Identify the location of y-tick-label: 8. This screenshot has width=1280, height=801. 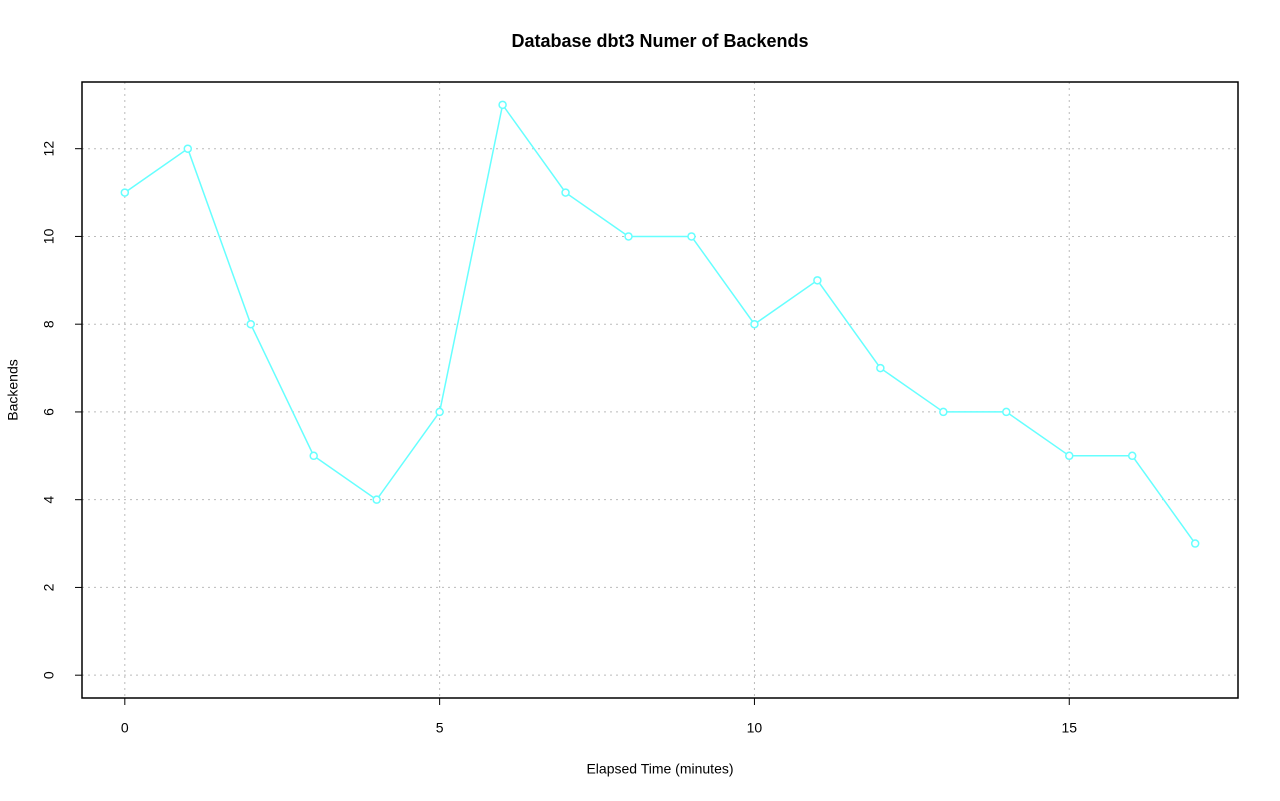
(49, 324).